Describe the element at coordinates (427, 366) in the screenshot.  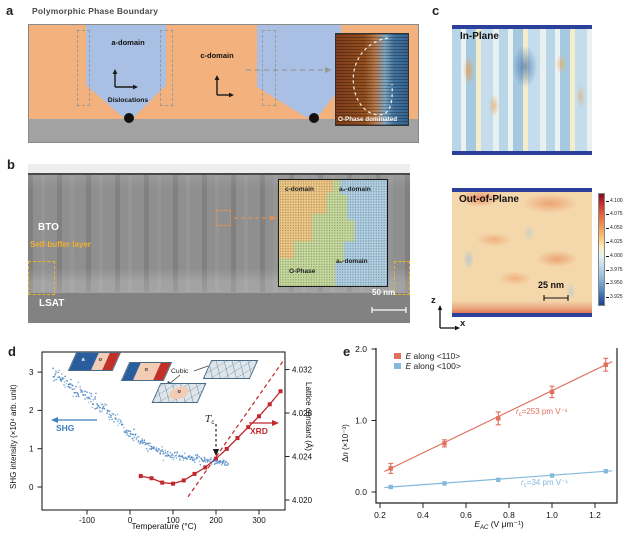
I see `legend-item-100: E along <100>` at that location.